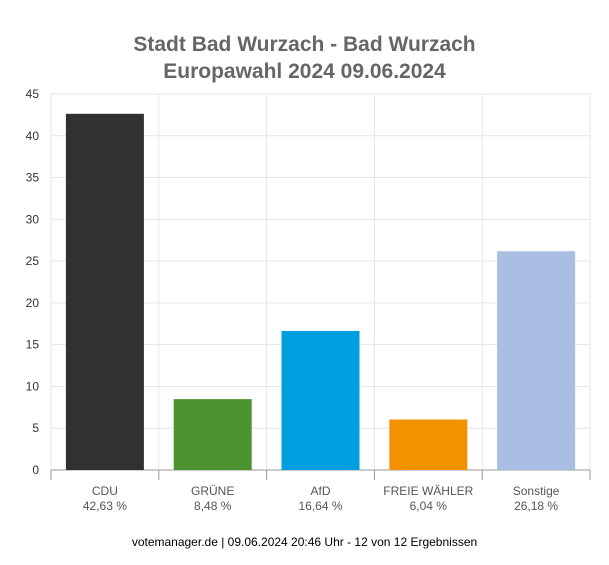  I want to click on x-tick-label: GRÜNE, so click(212, 491).